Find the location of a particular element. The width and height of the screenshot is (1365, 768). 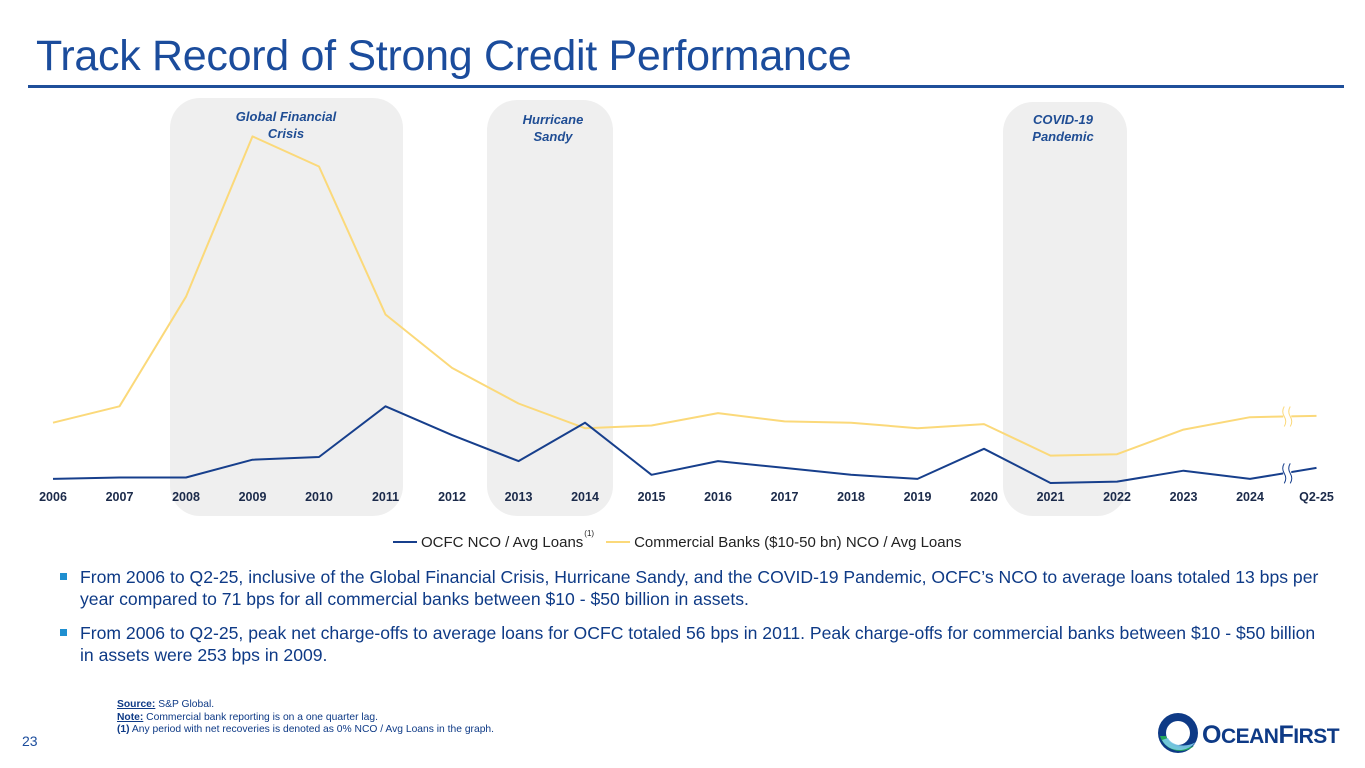

x-tick-label: 2020 is located at coordinates (984, 497).